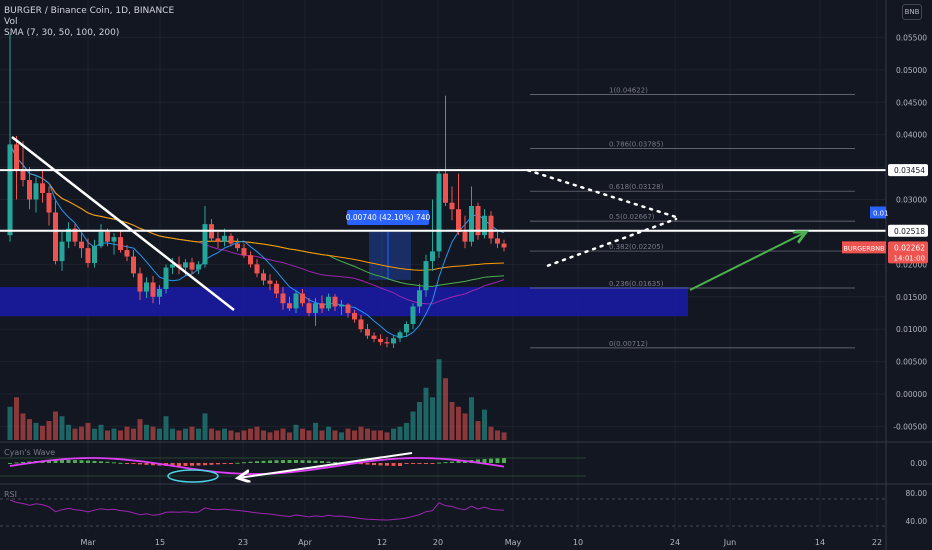  What do you see at coordinates (909, 170) in the screenshot?
I see `level-price-label: 0.03454` at bounding box center [909, 170].